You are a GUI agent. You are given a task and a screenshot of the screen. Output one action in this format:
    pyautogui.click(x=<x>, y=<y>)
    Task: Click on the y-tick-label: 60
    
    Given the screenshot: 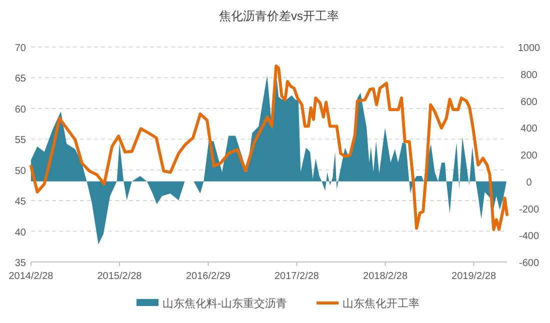 What is the action you would take?
    pyautogui.click(x=20, y=110)
    